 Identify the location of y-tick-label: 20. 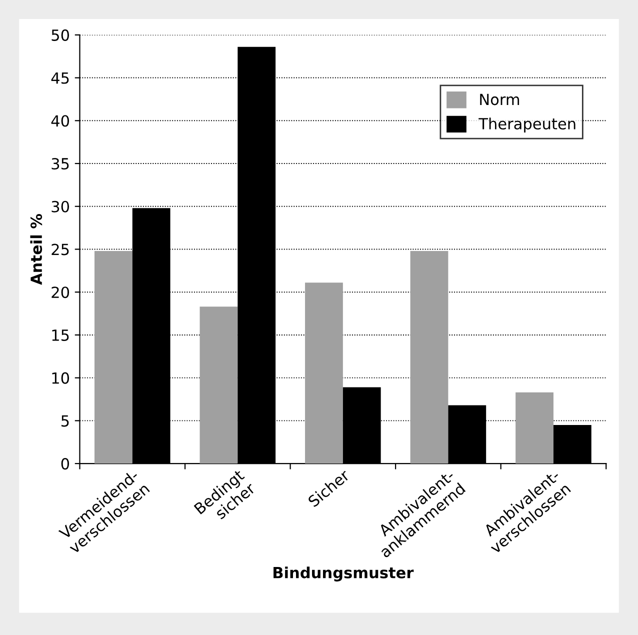
(61, 292).